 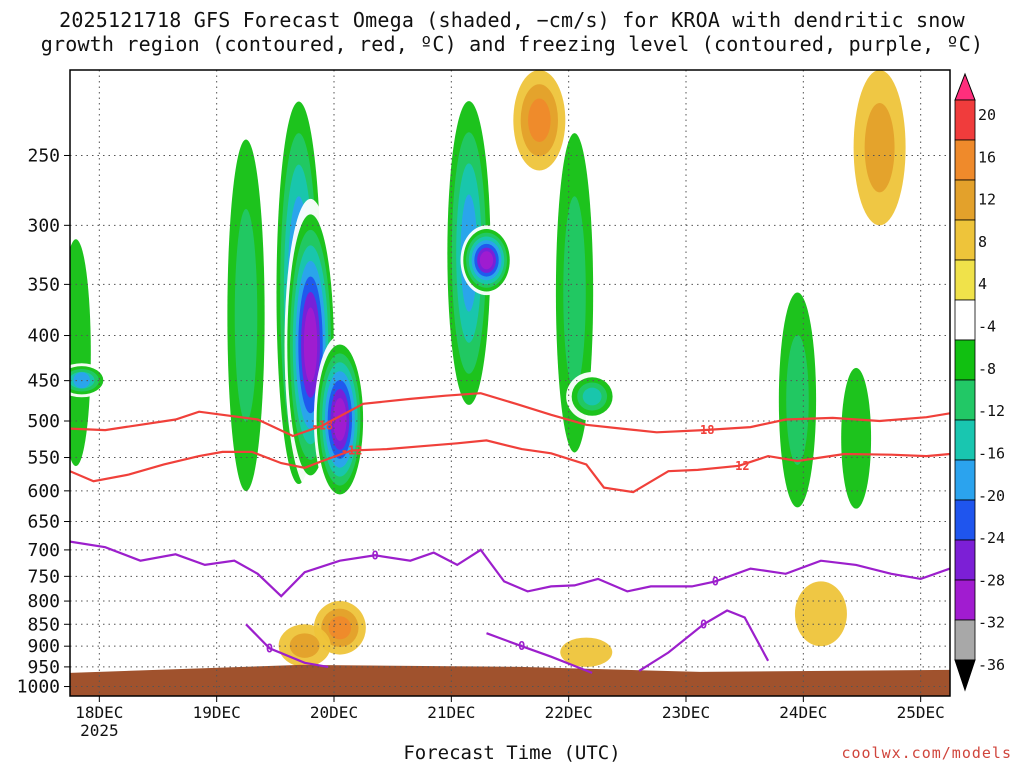 What do you see at coordinates (43, 458) in the screenshot?
I see `y-tick-label-550: 550` at bounding box center [43, 458].